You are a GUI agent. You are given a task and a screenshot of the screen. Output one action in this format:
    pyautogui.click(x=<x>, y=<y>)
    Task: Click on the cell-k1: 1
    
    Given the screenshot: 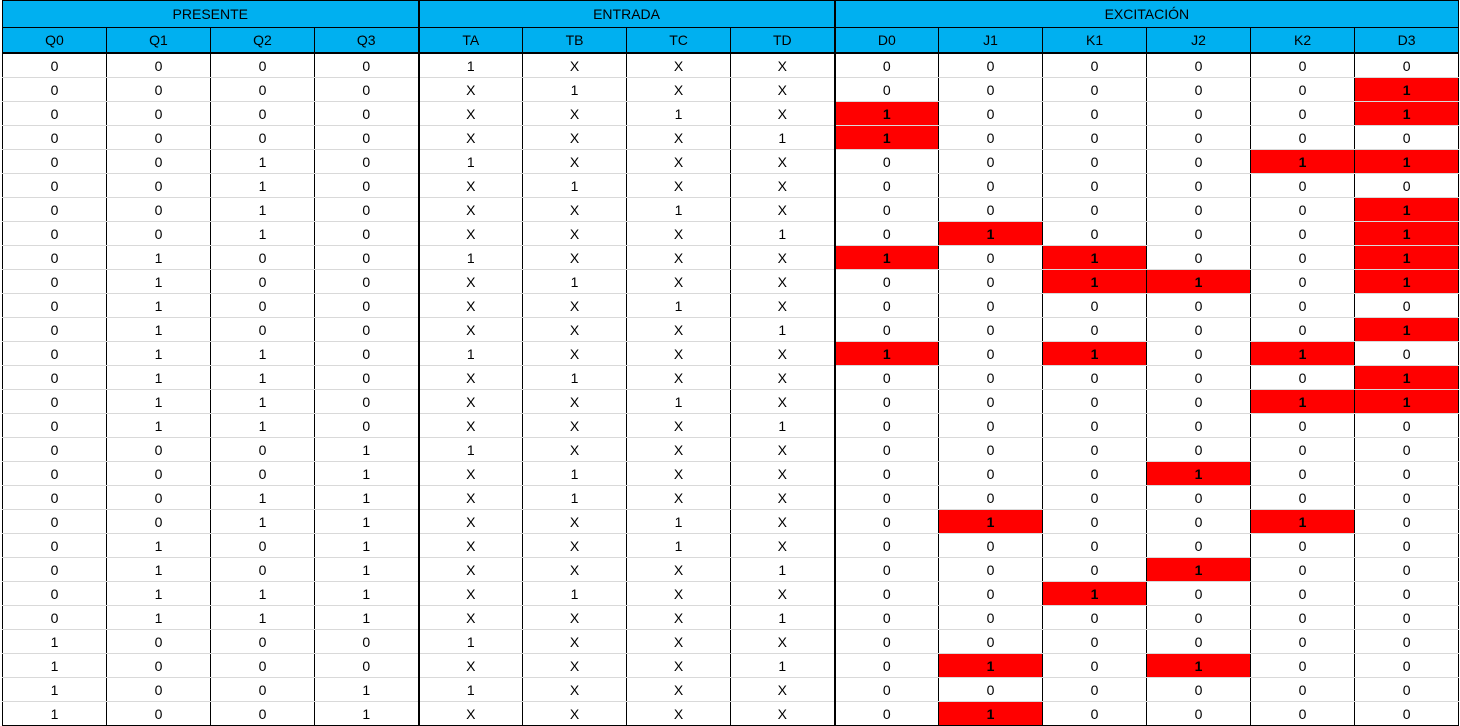 What is the action you would take?
    pyautogui.click(x=1095, y=257)
    